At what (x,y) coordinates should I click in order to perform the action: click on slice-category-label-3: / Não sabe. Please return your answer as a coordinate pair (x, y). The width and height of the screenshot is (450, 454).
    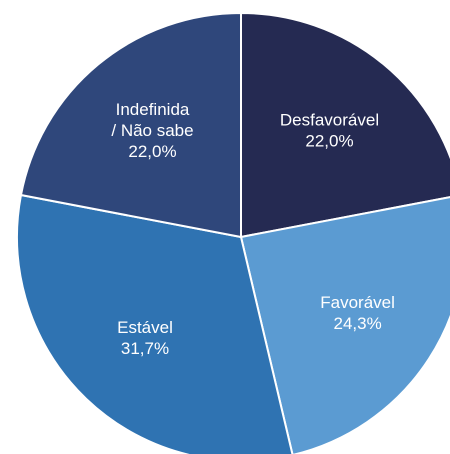
    Looking at the image, I should click on (152, 130).